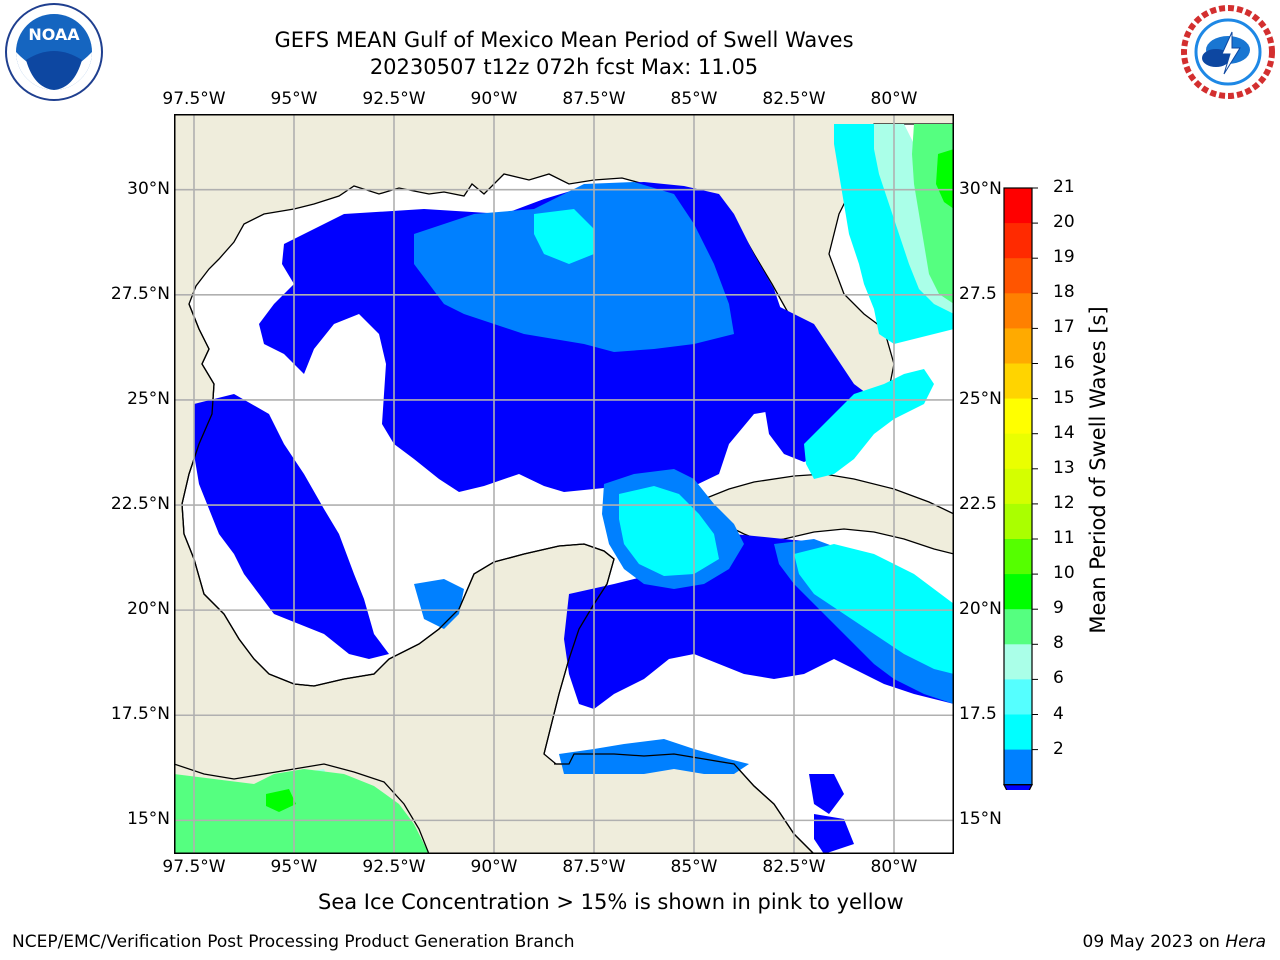  I want to click on swell-south-caribbean, so click(826, 794).